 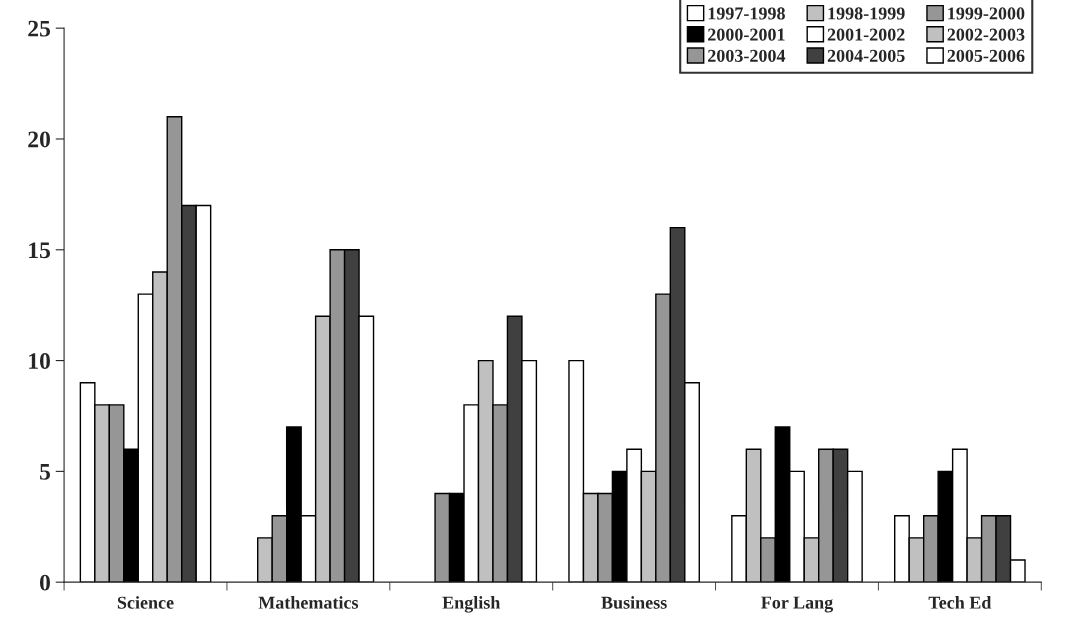 What do you see at coordinates (39, 28) in the screenshot?
I see `y-tick-label: 25` at bounding box center [39, 28].